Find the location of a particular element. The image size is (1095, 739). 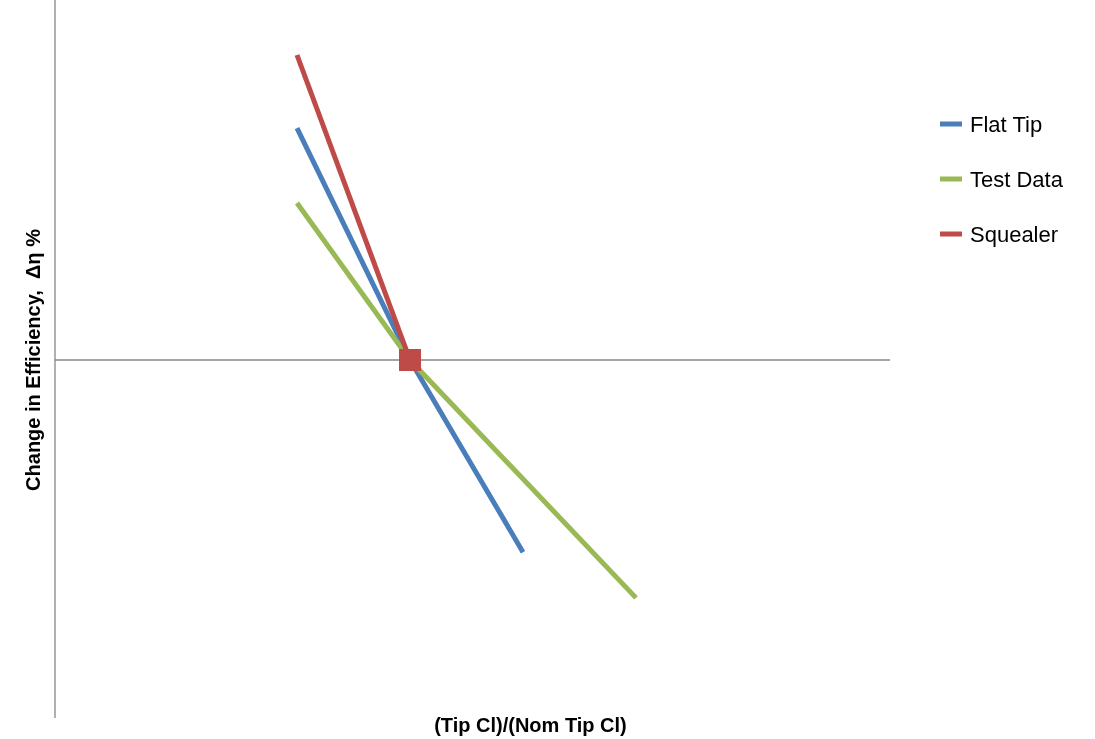

legend-label: Squealer is located at coordinates (1014, 234).